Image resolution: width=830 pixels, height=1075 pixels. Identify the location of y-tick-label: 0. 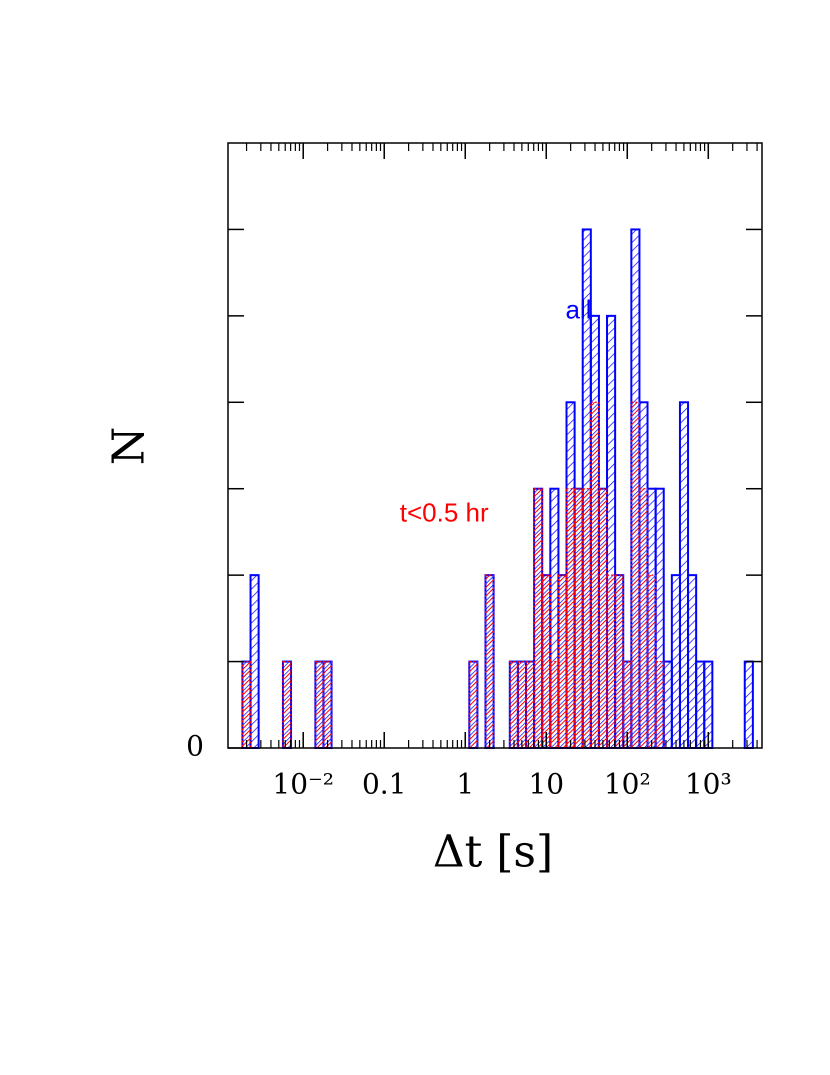
(195, 746).